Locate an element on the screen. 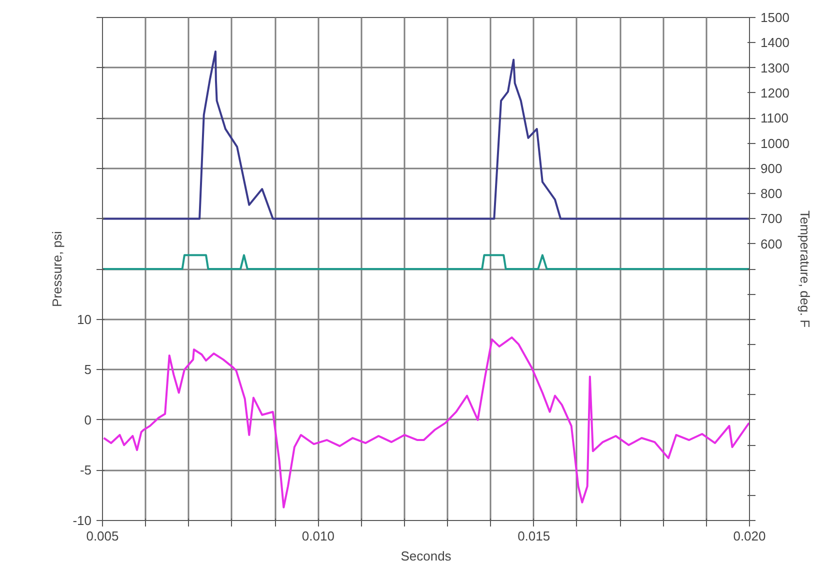  x-tick-label: 0.015 is located at coordinates (534, 536).